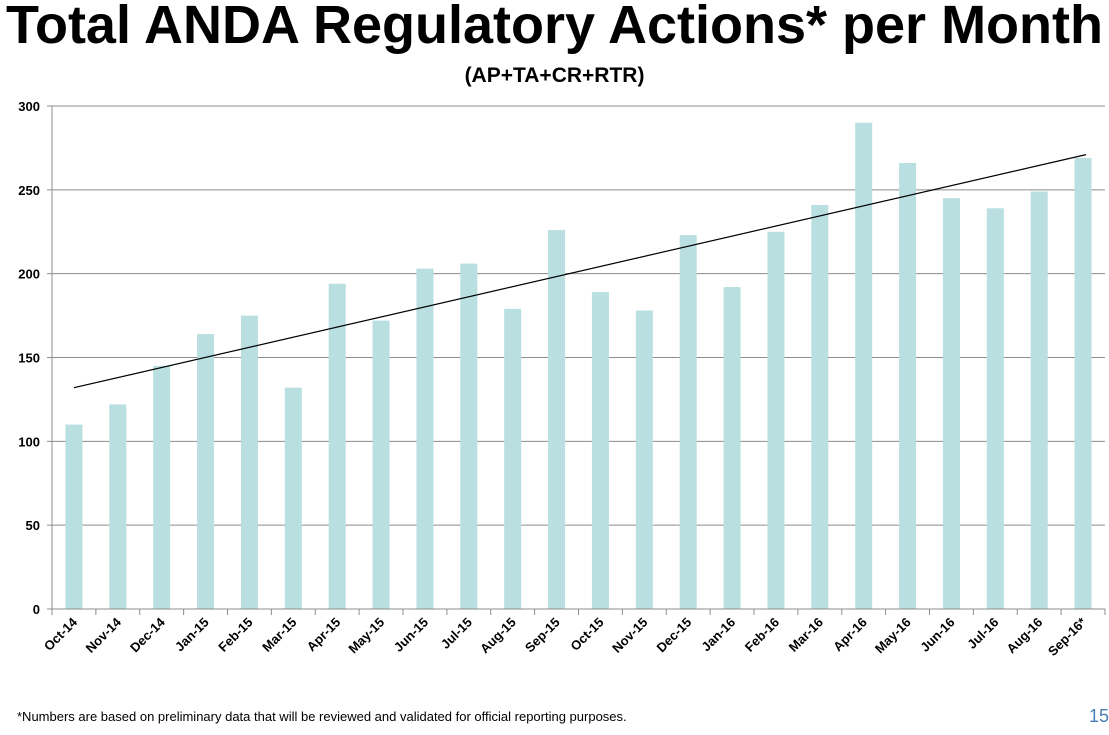 The image size is (1109, 735). What do you see at coordinates (554, 75) in the screenshot?
I see `chart-subtitle: (AP+TA+CR+RTR)` at bounding box center [554, 75].